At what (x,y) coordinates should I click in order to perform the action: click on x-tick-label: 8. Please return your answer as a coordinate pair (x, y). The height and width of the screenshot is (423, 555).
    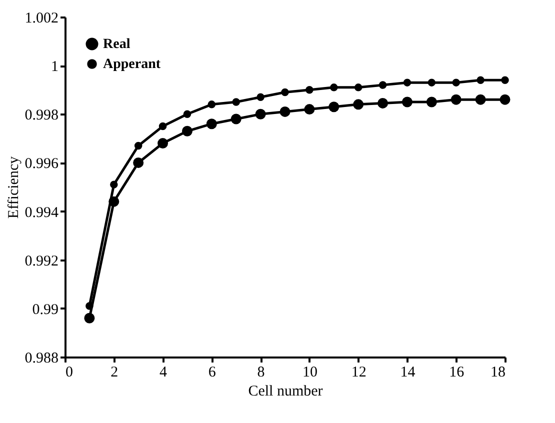
    Looking at the image, I should click on (261, 372).